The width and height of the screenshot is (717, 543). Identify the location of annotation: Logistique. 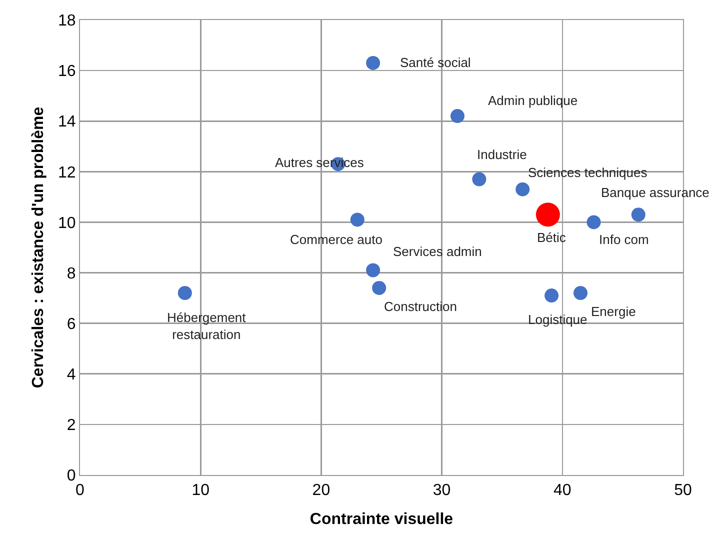
(558, 319).